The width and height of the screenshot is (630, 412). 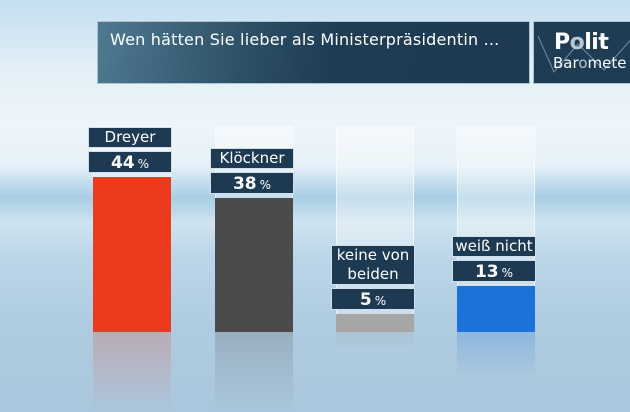 I want to click on logo-line-polit: Polit, so click(x=581, y=42).